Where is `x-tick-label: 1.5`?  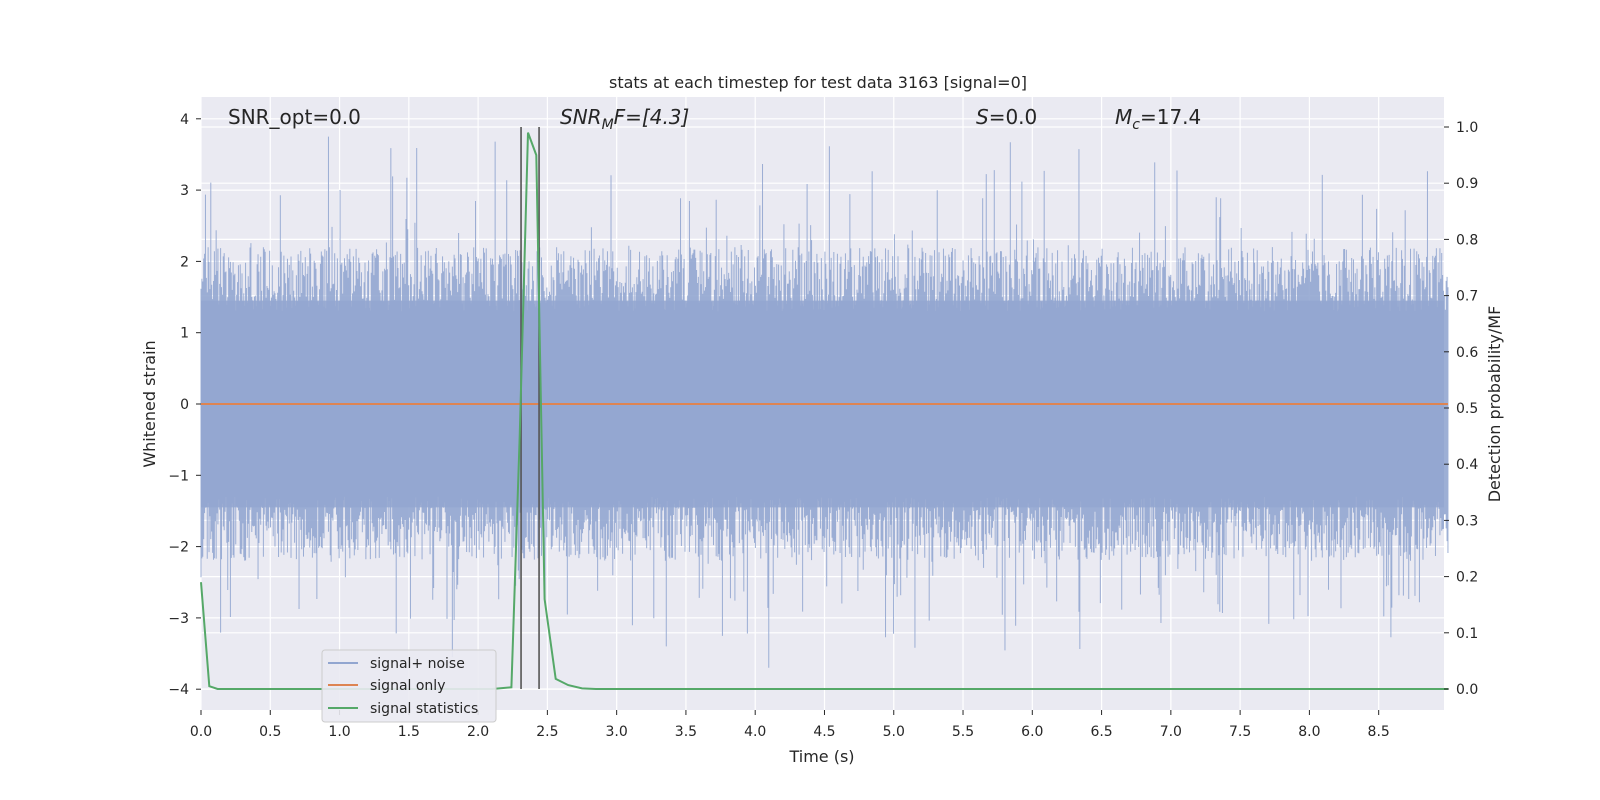 x-tick-label: 1.5 is located at coordinates (409, 732).